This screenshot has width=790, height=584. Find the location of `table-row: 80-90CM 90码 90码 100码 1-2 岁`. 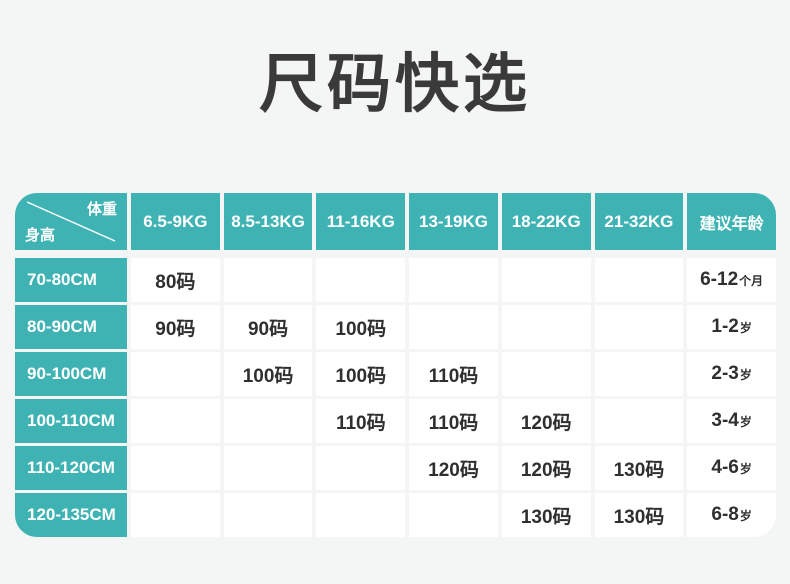

table-row: 80-90CM 90码 90码 100码 1-2 岁 is located at coordinates (395, 327).